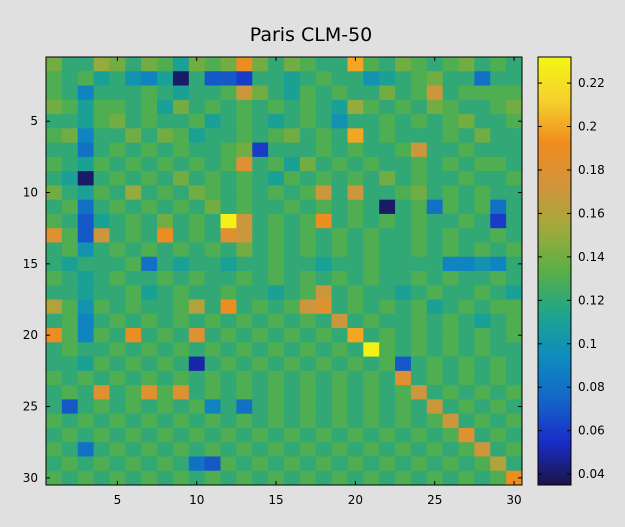 The height and width of the screenshot is (527, 625). I want to click on colorbar-tick-label: 0.22, so click(591, 83).